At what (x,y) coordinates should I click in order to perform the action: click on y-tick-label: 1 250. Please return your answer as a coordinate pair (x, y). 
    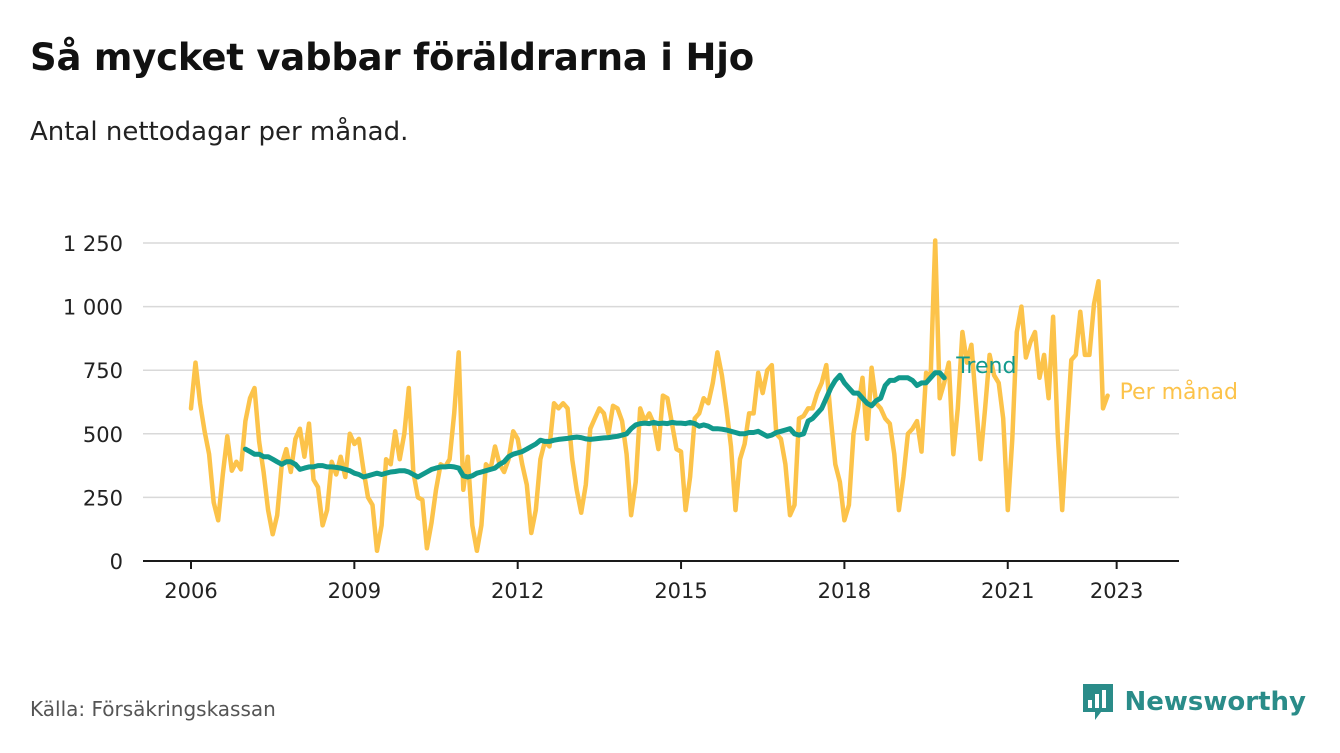
    Looking at the image, I should click on (93, 244).